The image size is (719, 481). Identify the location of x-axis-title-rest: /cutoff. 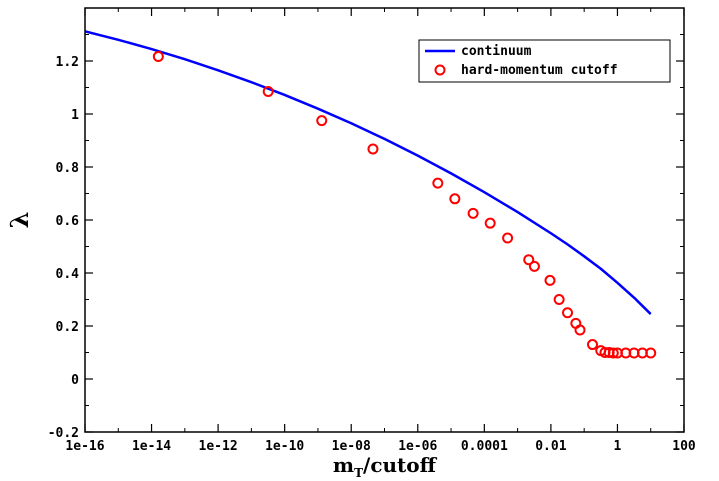
(400, 465).